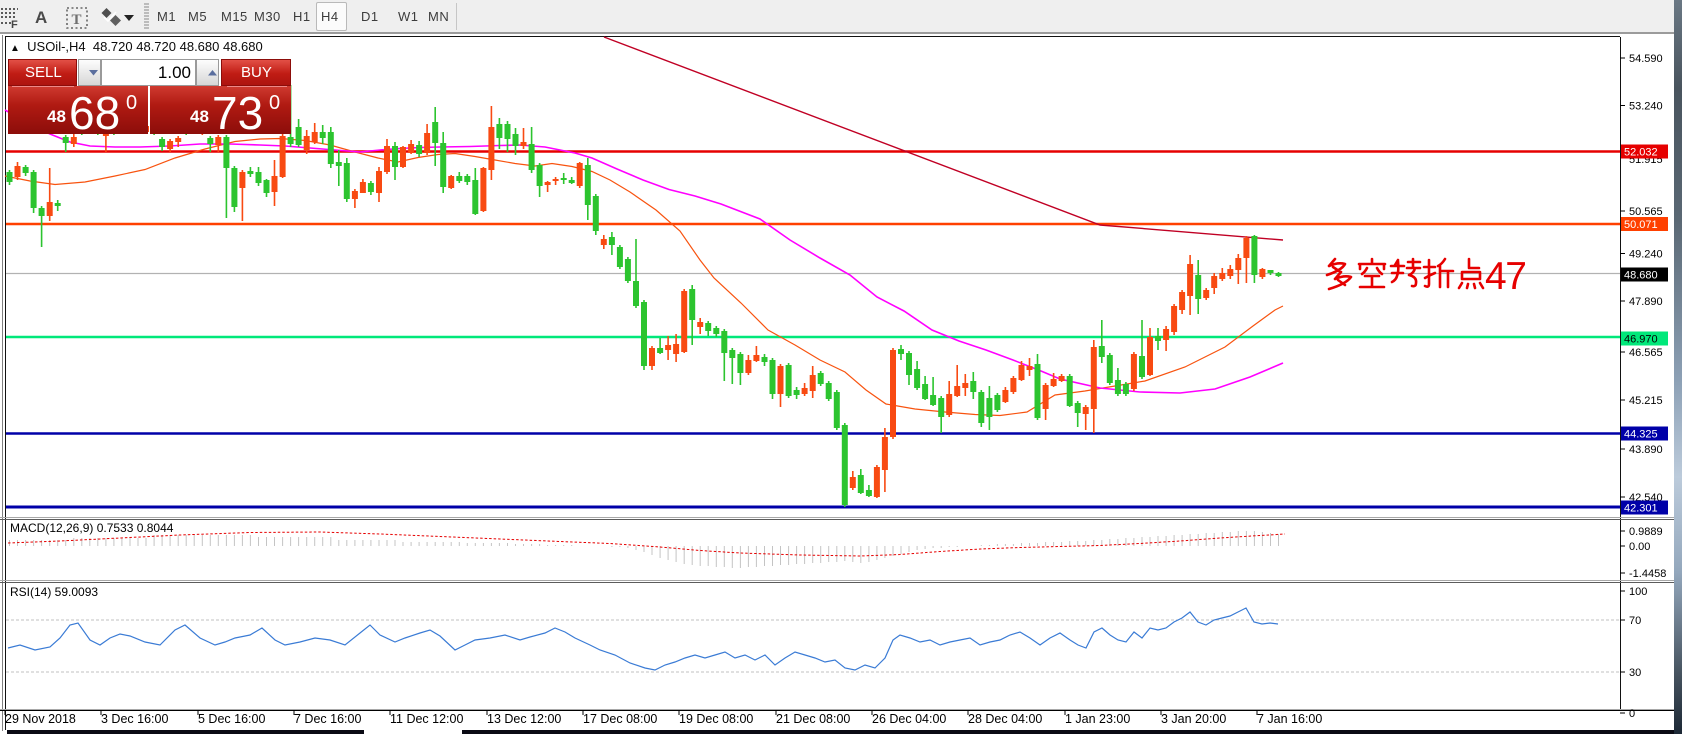 This screenshot has width=1682, height=734. What do you see at coordinates (41, 17) in the screenshot?
I see `svg-text: A` at bounding box center [41, 17].